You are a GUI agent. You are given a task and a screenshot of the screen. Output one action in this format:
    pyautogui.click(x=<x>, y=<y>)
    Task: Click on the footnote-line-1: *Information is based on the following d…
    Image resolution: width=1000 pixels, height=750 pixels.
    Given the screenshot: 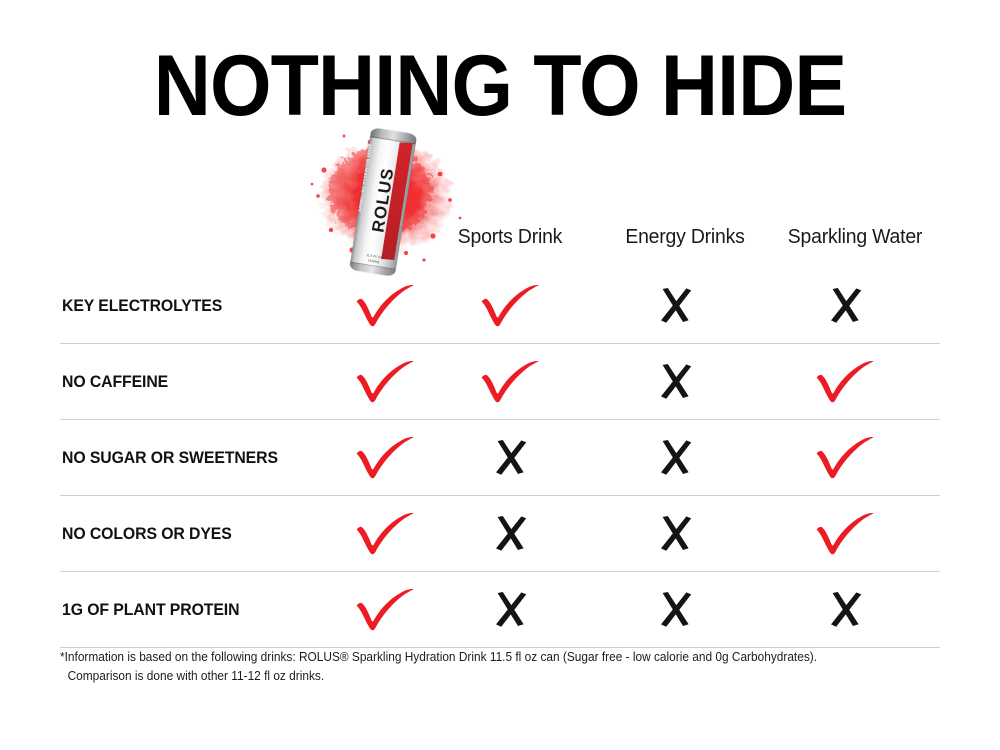 What is the action you would take?
    pyautogui.click(x=439, y=657)
    